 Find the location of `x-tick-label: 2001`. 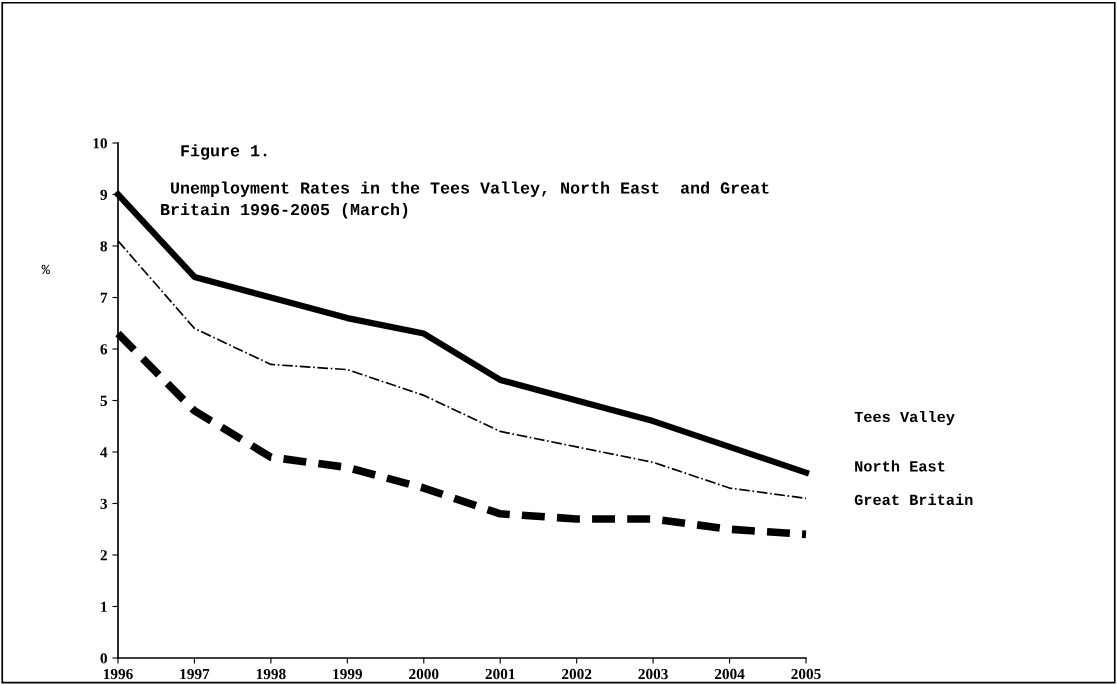

x-tick-label: 2001 is located at coordinates (500, 674).